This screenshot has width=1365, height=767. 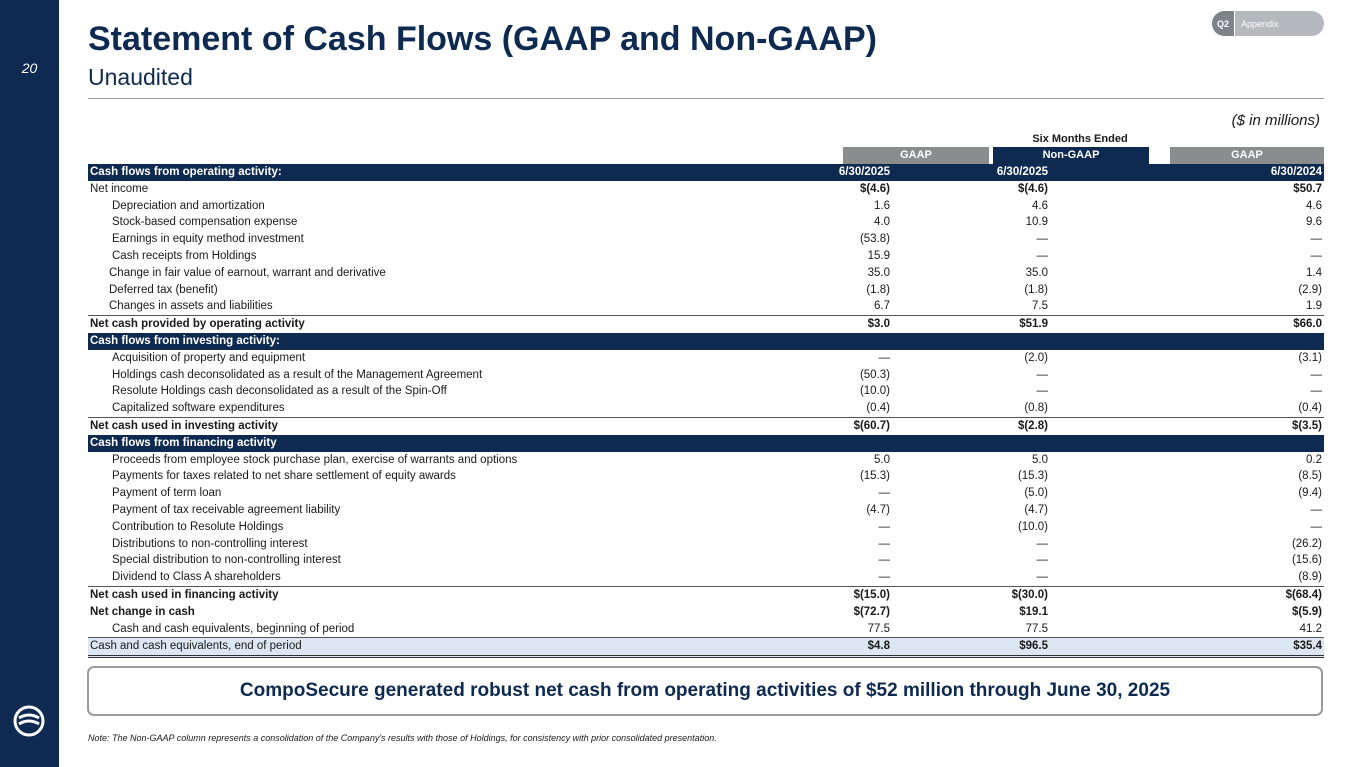 What do you see at coordinates (1040, 306) in the screenshot?
I see `row-value: 7.5` at bounding box center [1040, 306].